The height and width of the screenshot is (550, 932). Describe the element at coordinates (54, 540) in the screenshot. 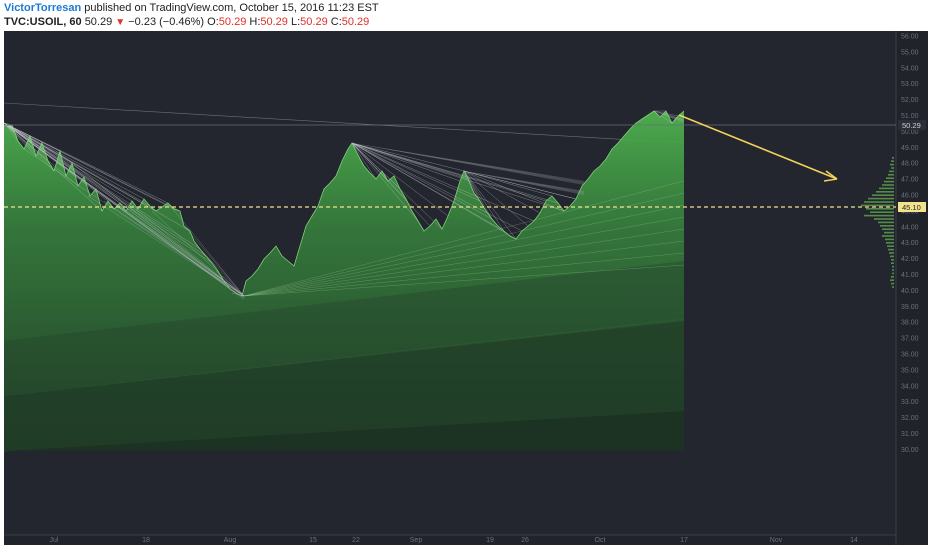

I see `time-tick-label: Jul` at that location.